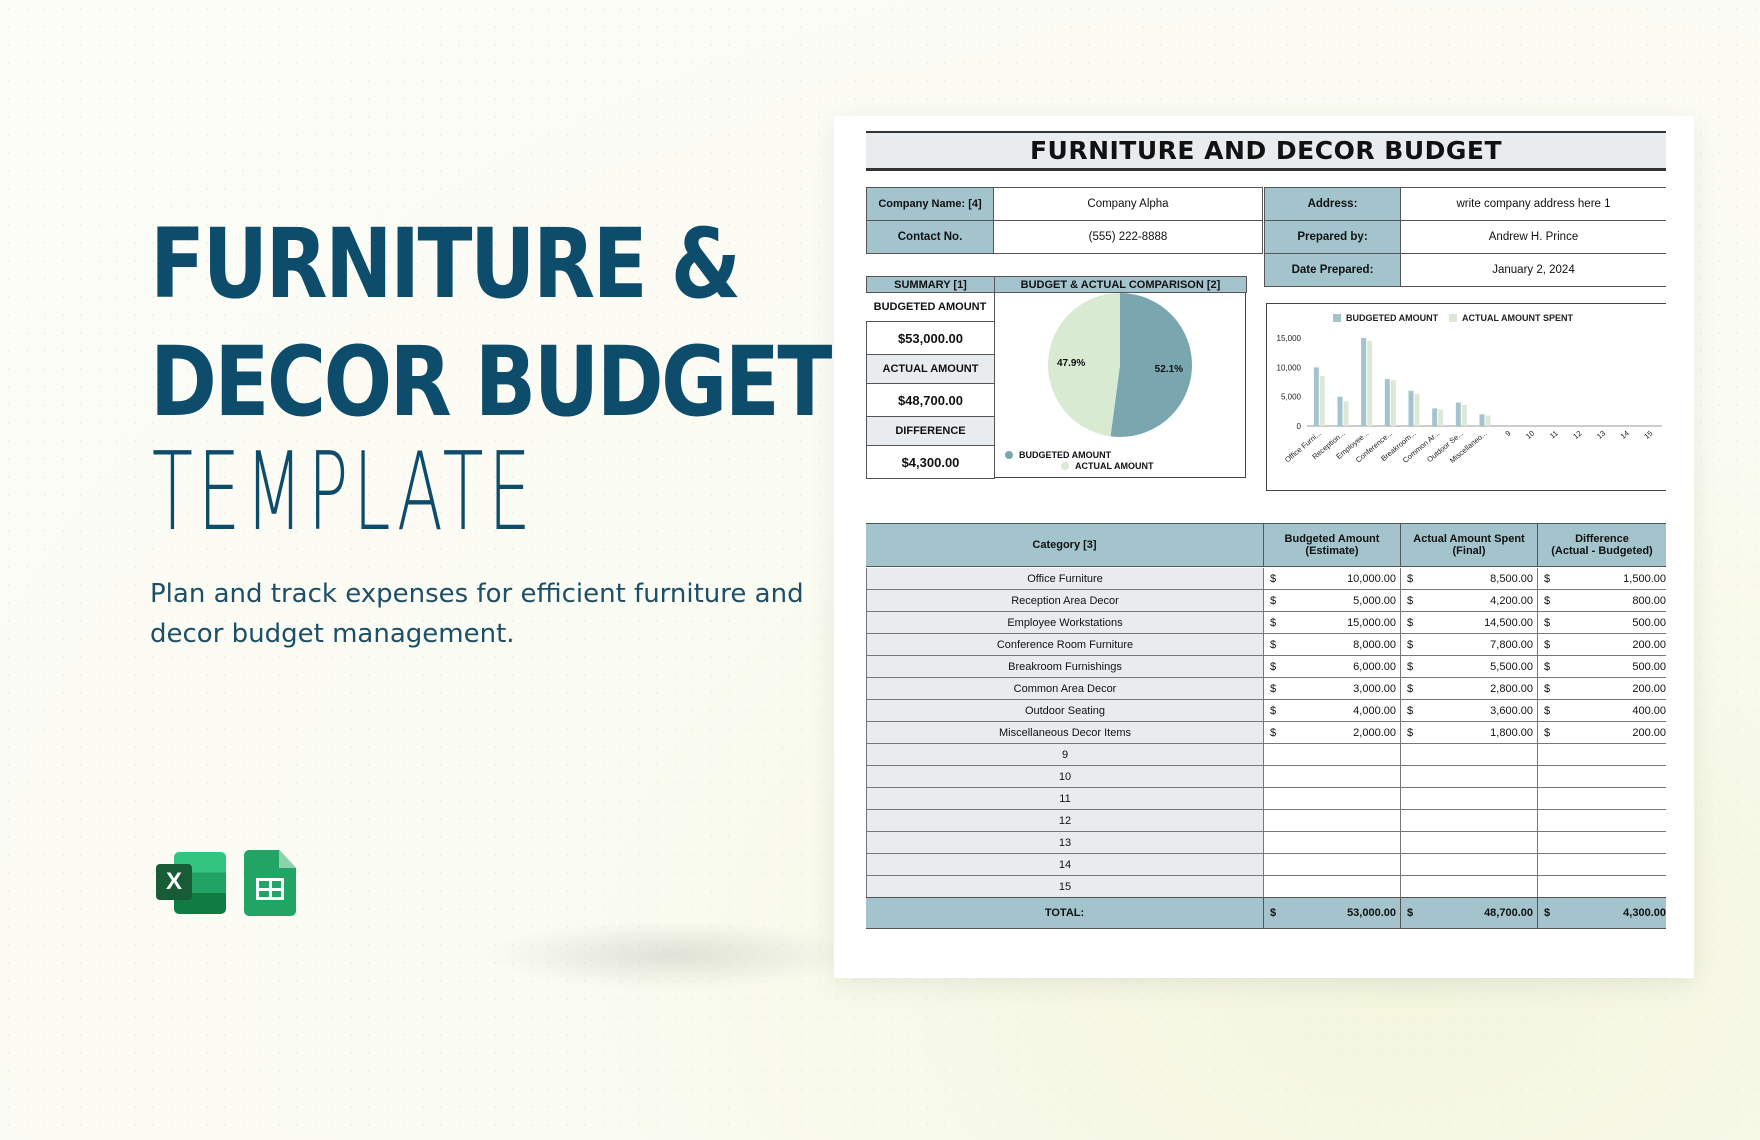 The height and width of the screenshot is (1140, 1760). What do you see at coordinates (1374, 732) in the screenshot?
I see `budgeted-value: 2,000.00` at bounding box center [1374, 732].